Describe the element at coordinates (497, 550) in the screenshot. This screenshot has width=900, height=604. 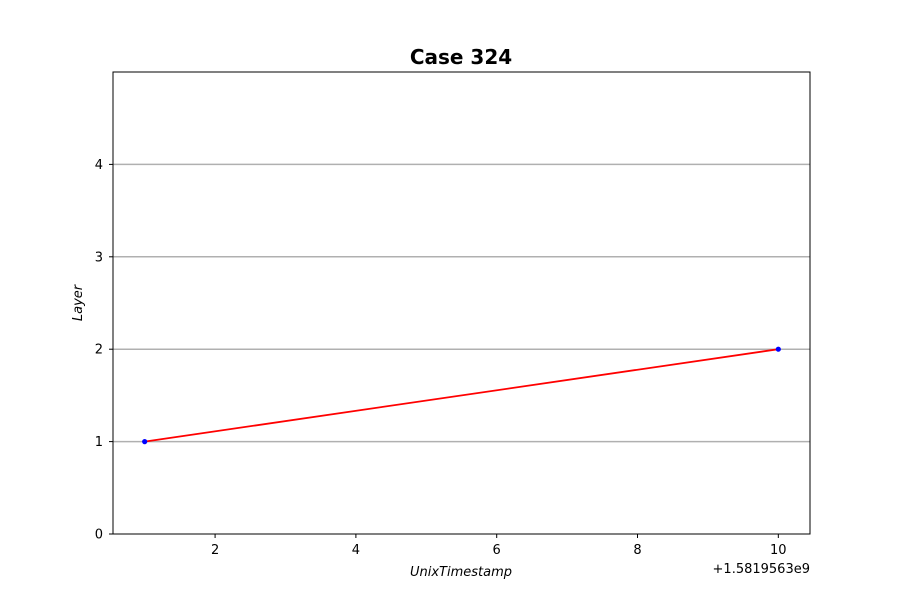
I see `x-tick-label: 6` at that location.